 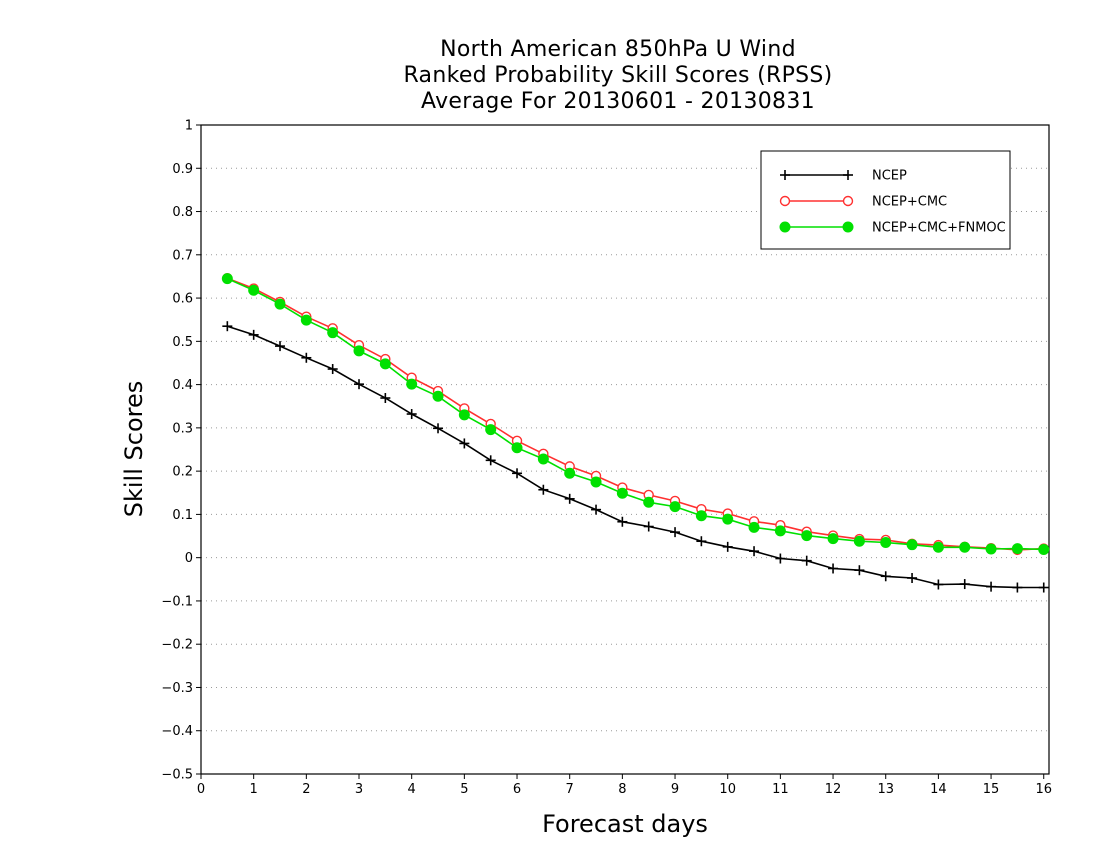 What do you see at coordinates (182, 299) in the screenshot?
I see `y-tick-label: 0.6` at bounding box center [182, 299].